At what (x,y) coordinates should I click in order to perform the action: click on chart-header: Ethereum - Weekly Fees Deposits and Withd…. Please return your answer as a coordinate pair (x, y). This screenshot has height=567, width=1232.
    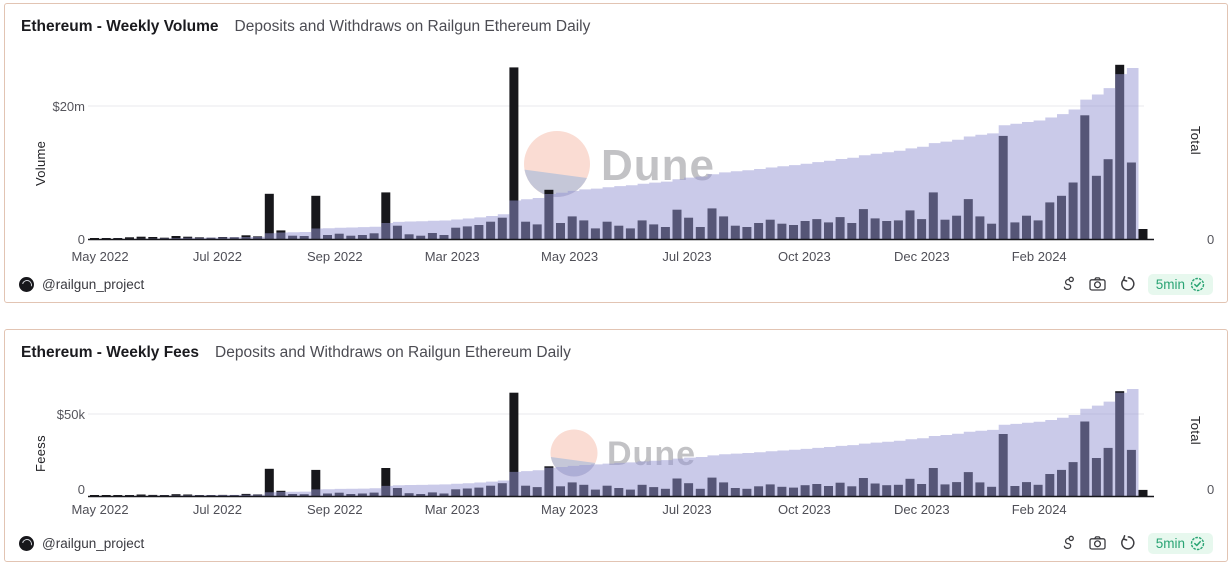
    Looking at the image, I should click on (616, 353).